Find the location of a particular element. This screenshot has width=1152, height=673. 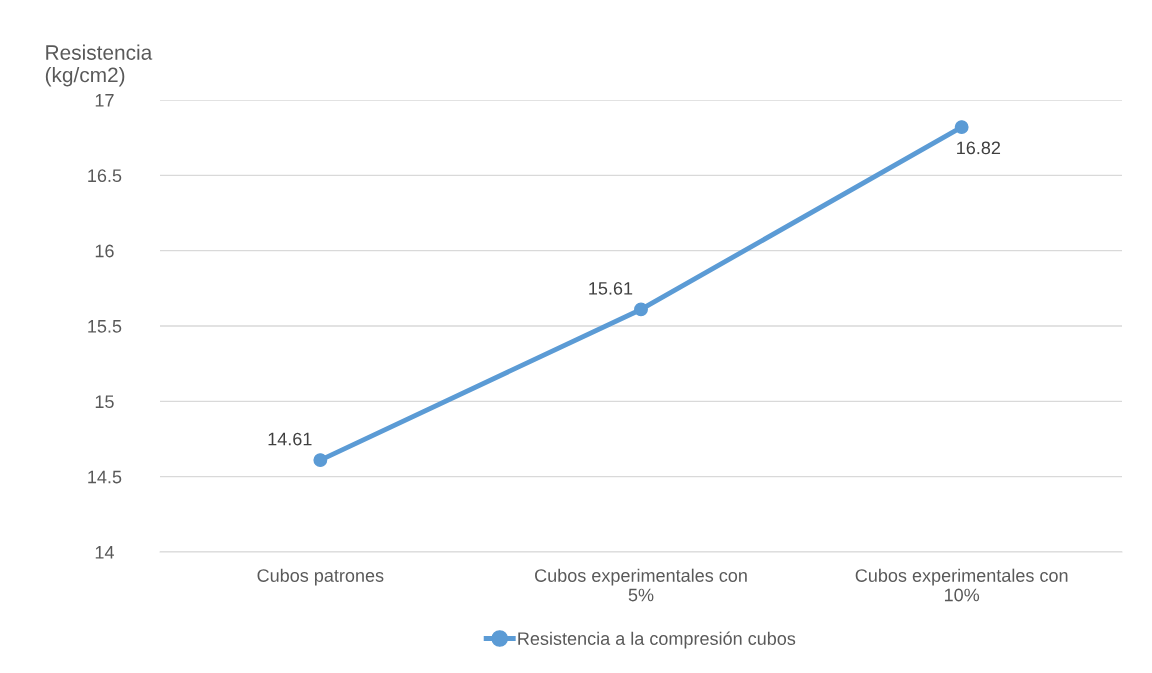

x-tick-label: Cubos patrones is located at coordinates (320, 577).